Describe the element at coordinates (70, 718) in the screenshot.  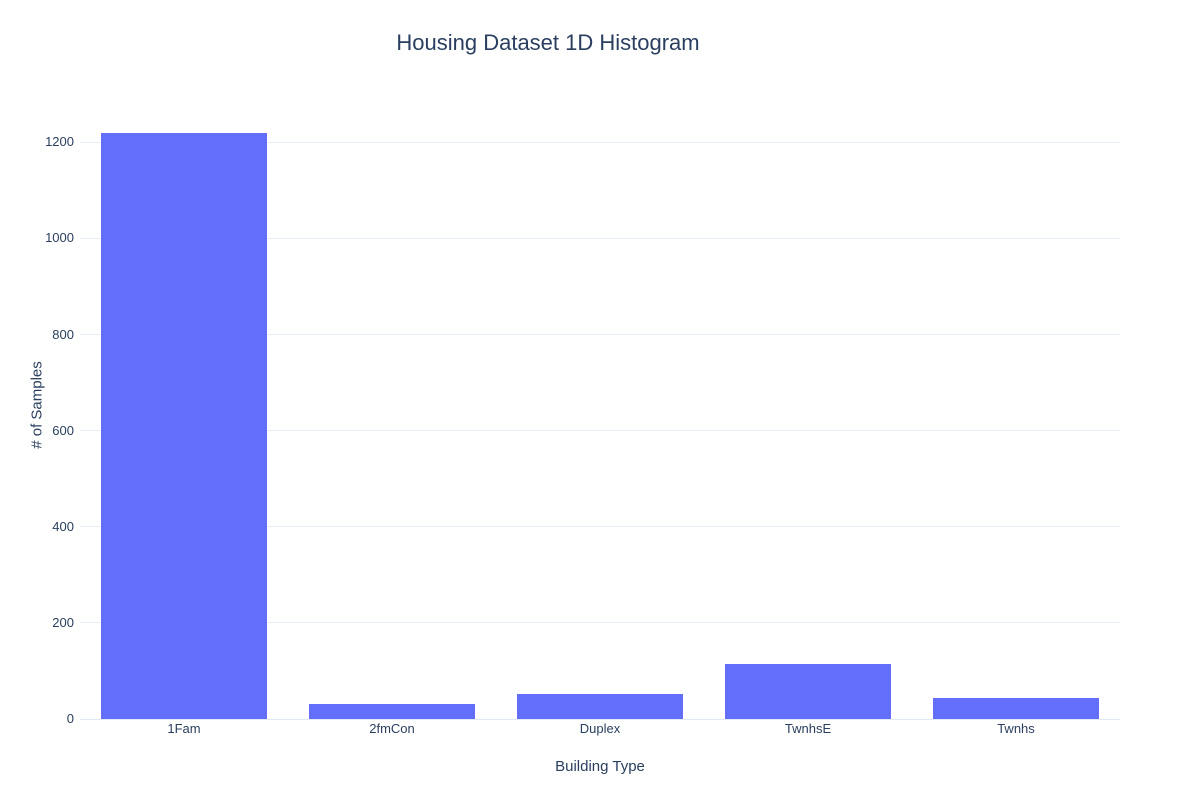
I see `y-tick-label: 0` at that location.